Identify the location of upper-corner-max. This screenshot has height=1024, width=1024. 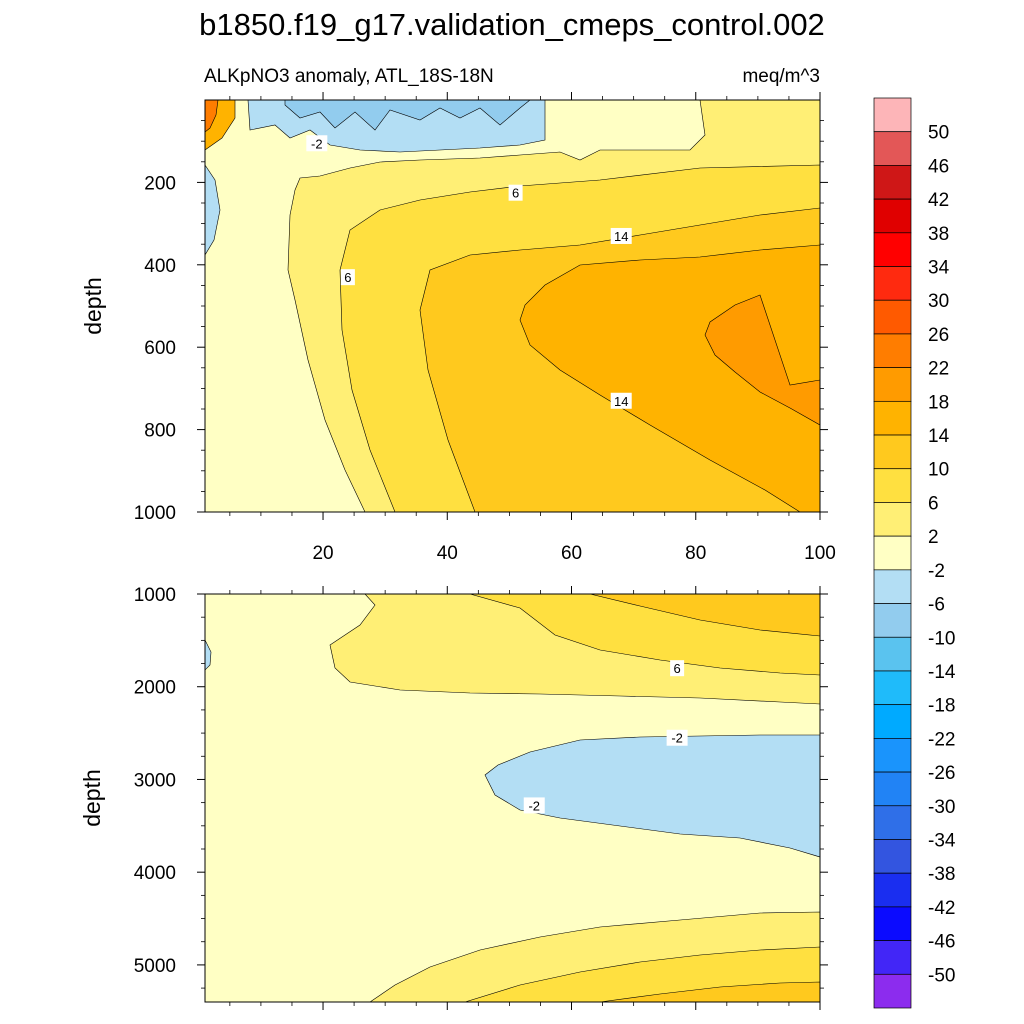
(212, 116).